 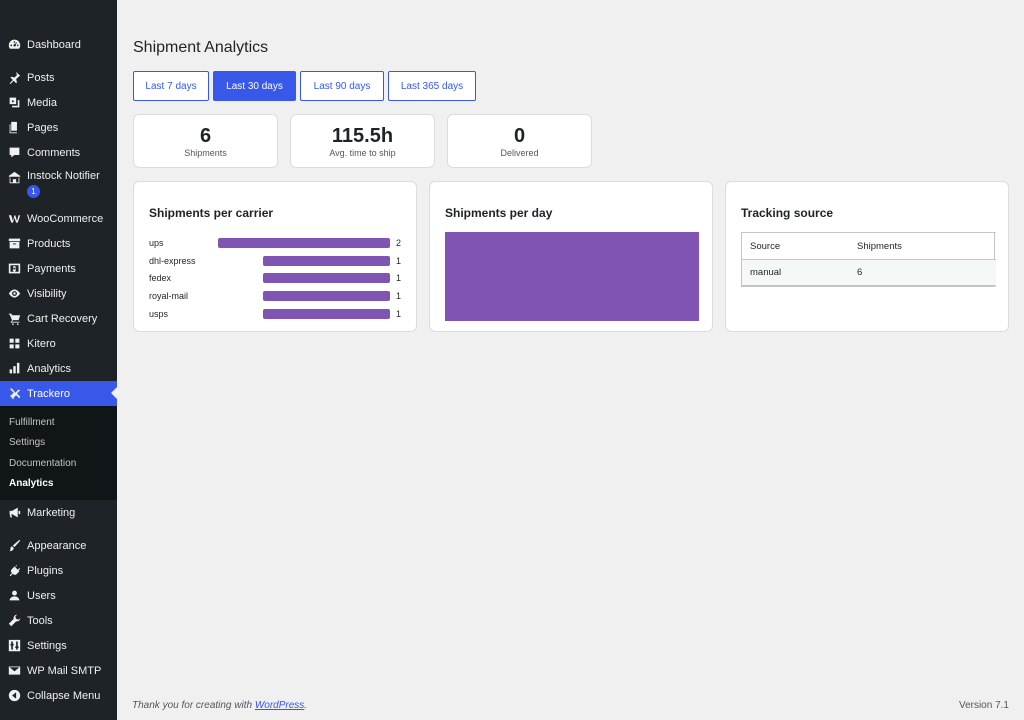 I want to click on stat-label: Shipments, so click(x=205, y=152).